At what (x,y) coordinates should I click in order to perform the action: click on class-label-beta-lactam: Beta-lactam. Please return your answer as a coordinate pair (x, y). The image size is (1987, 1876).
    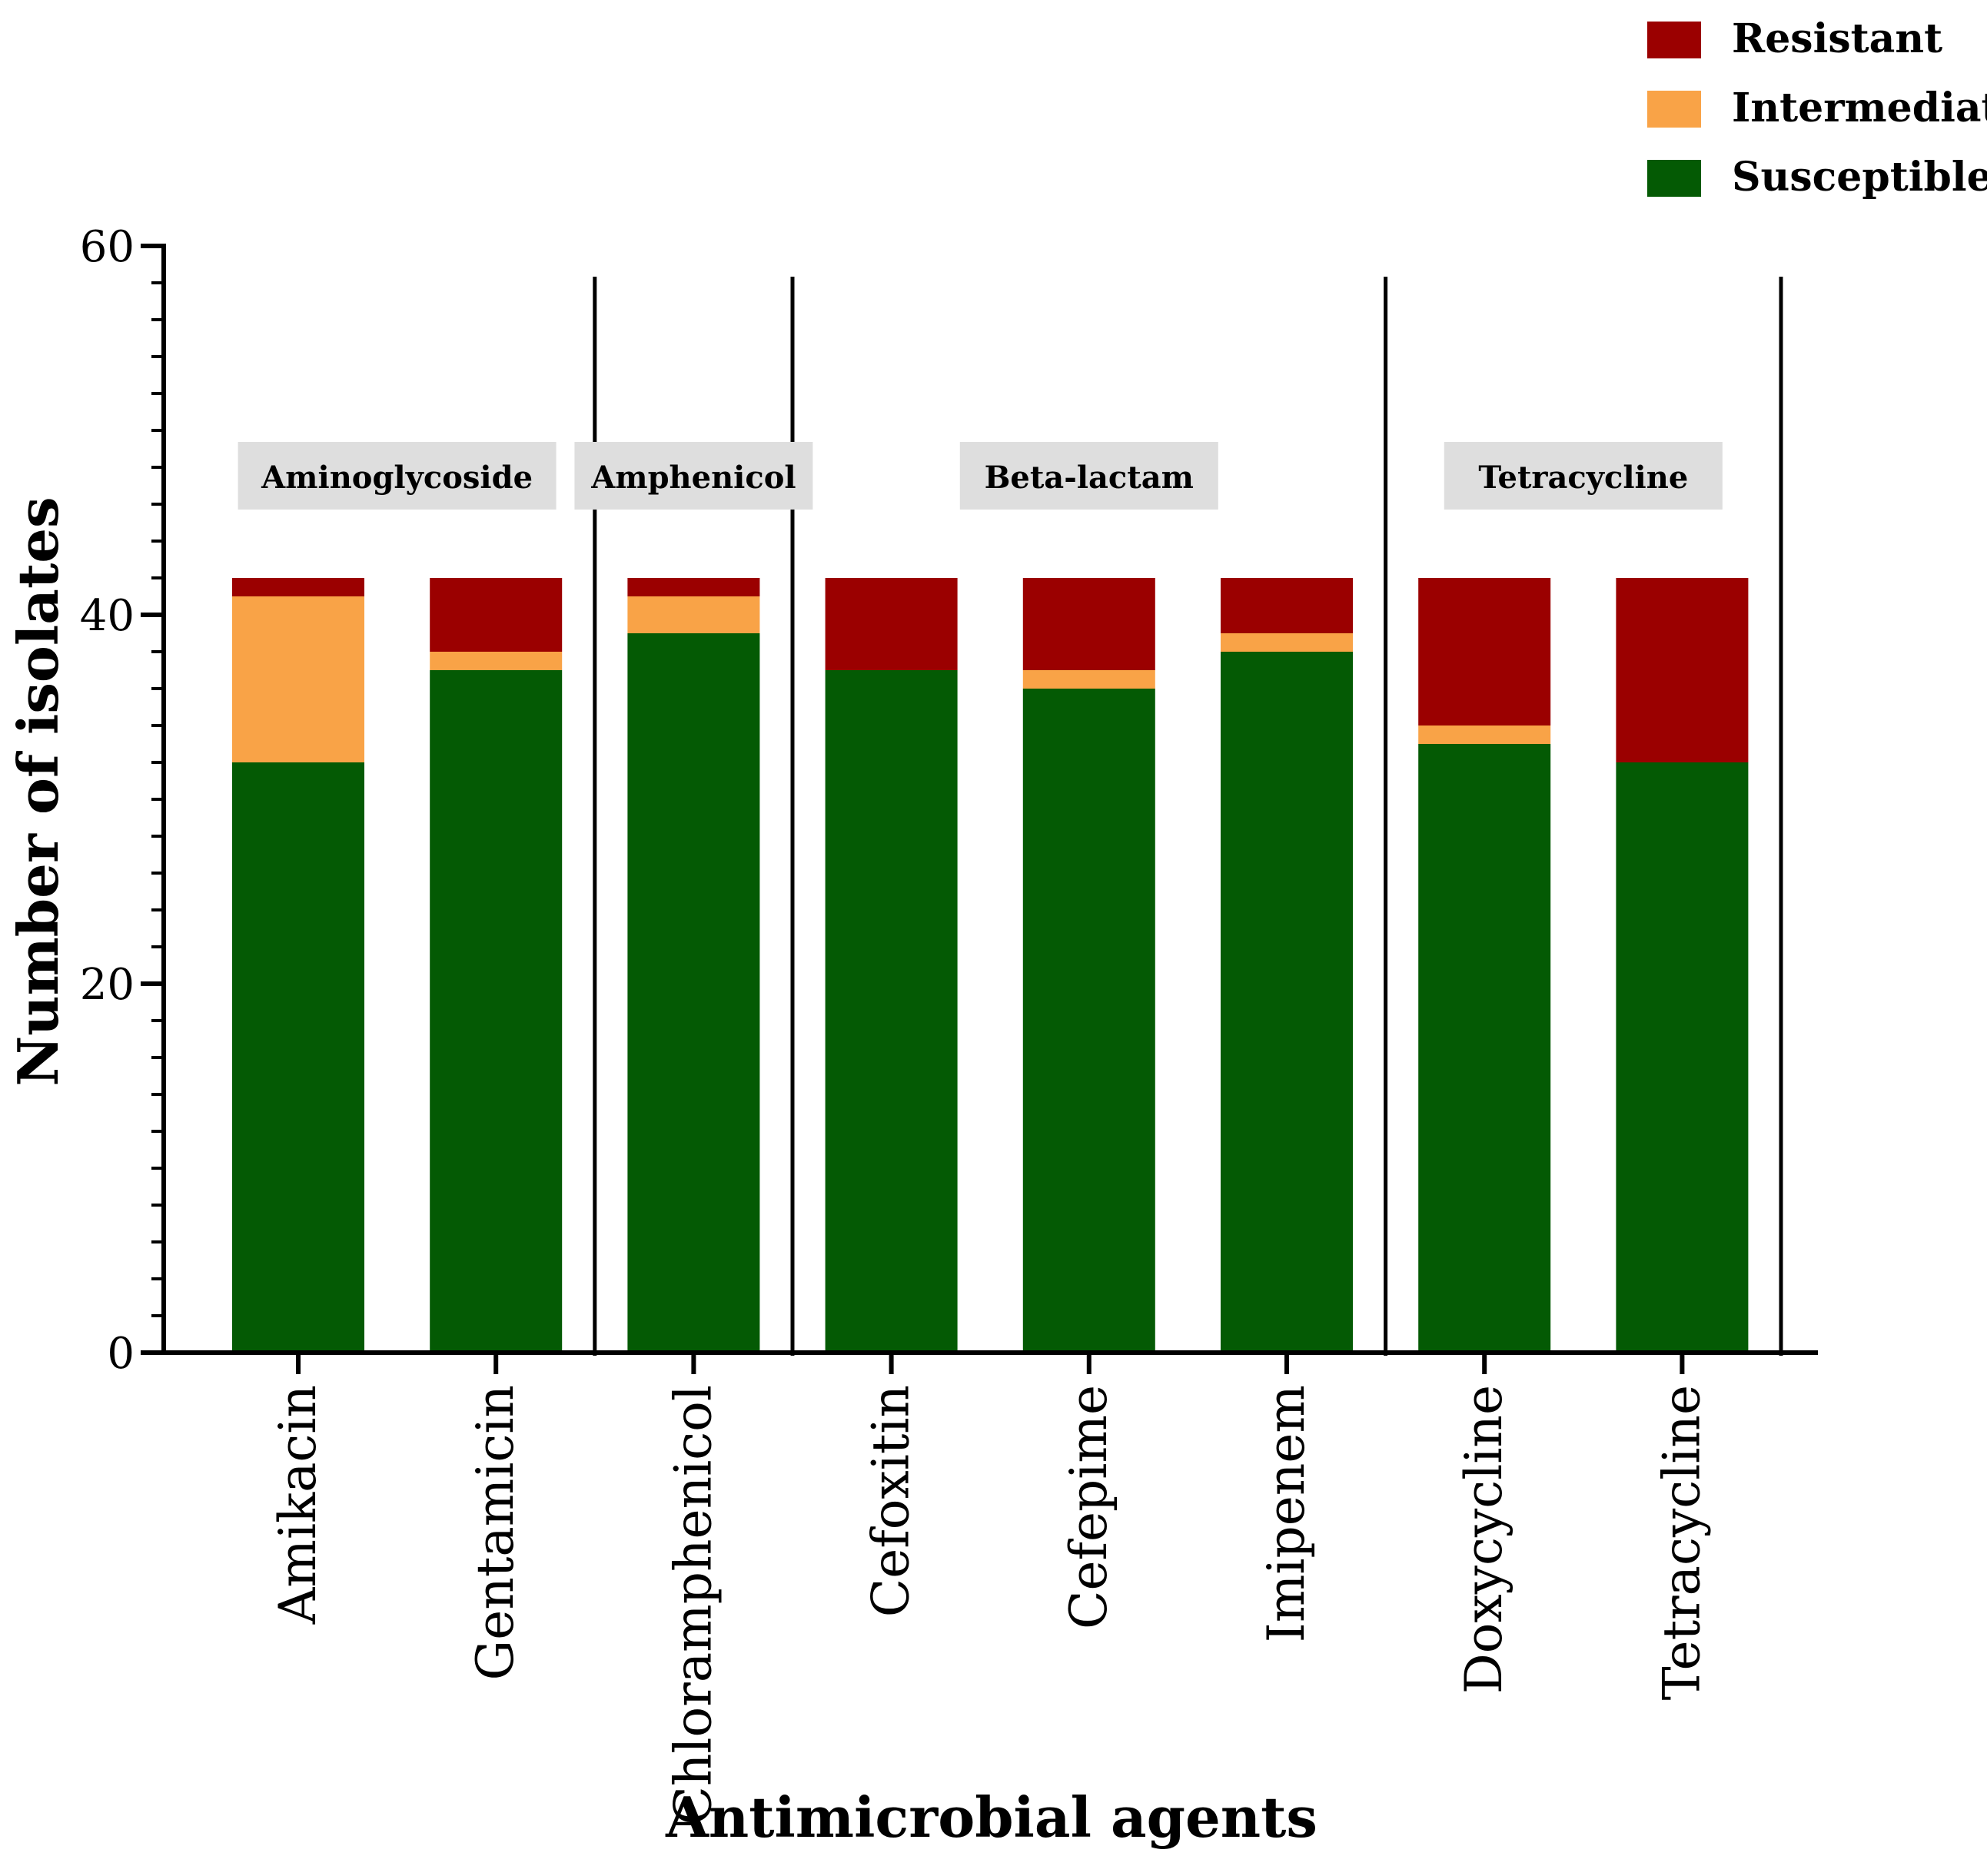
    Looking at the image, I should click on (1088, 476).